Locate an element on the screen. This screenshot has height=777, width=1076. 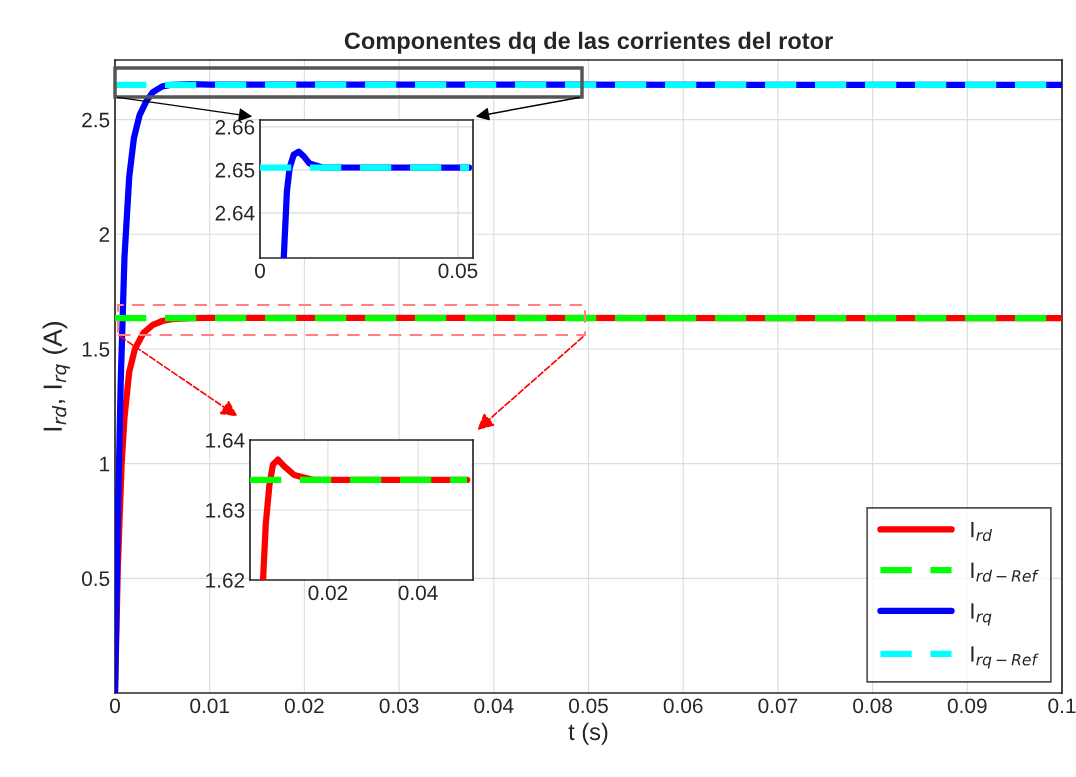
y-tick-label: 0.5 is located at coordinates (95, 579).